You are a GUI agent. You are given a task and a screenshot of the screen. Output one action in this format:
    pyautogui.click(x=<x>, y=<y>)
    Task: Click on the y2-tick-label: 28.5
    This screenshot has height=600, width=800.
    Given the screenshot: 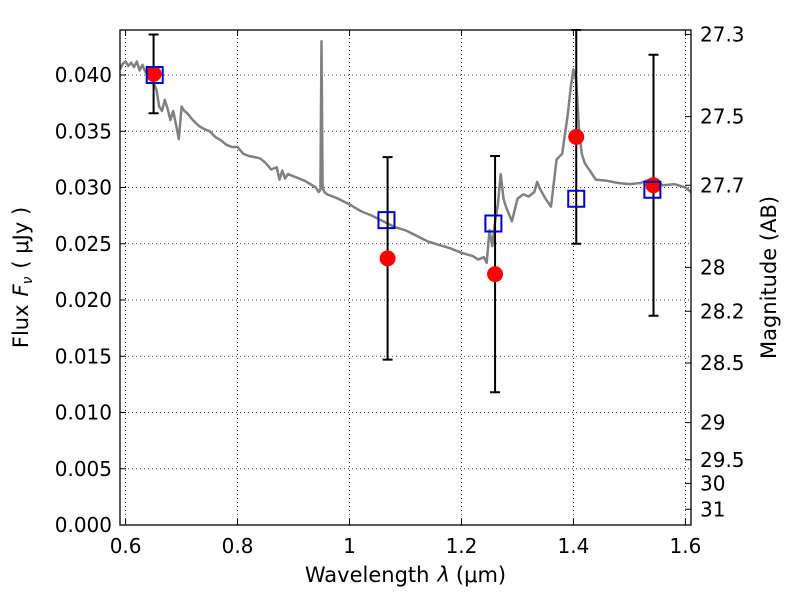 What is the action you would take?
    pyautogui.click(x=722, y=363)
    